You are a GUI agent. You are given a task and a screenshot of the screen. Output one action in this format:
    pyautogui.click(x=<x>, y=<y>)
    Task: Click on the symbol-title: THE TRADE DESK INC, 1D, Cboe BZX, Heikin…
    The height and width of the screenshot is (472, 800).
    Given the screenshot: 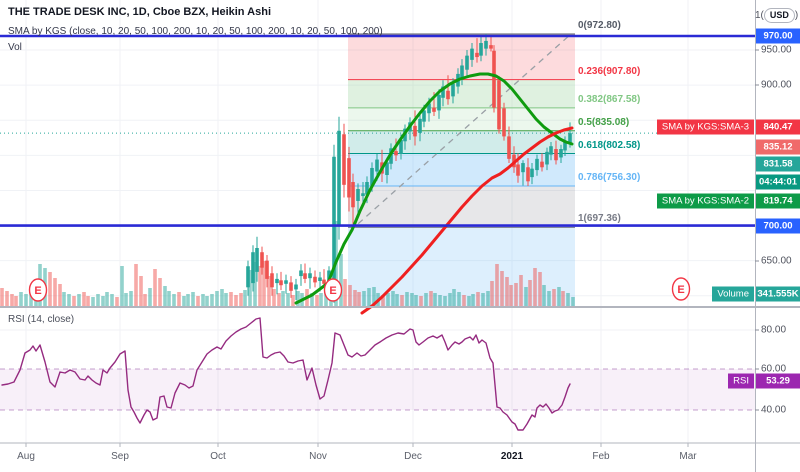 What is the action you would take?
    pyautogui.click(x=140, y=12)
    